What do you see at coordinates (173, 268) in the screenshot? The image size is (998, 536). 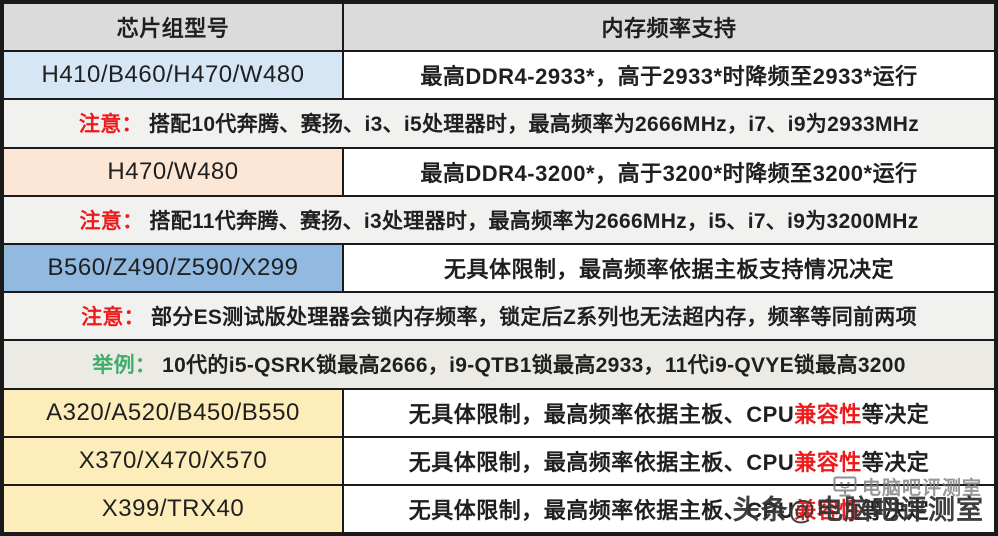 I see `chipset-model-cell: B560/Z490/Z590/X299` at bounding box center [173, 268].